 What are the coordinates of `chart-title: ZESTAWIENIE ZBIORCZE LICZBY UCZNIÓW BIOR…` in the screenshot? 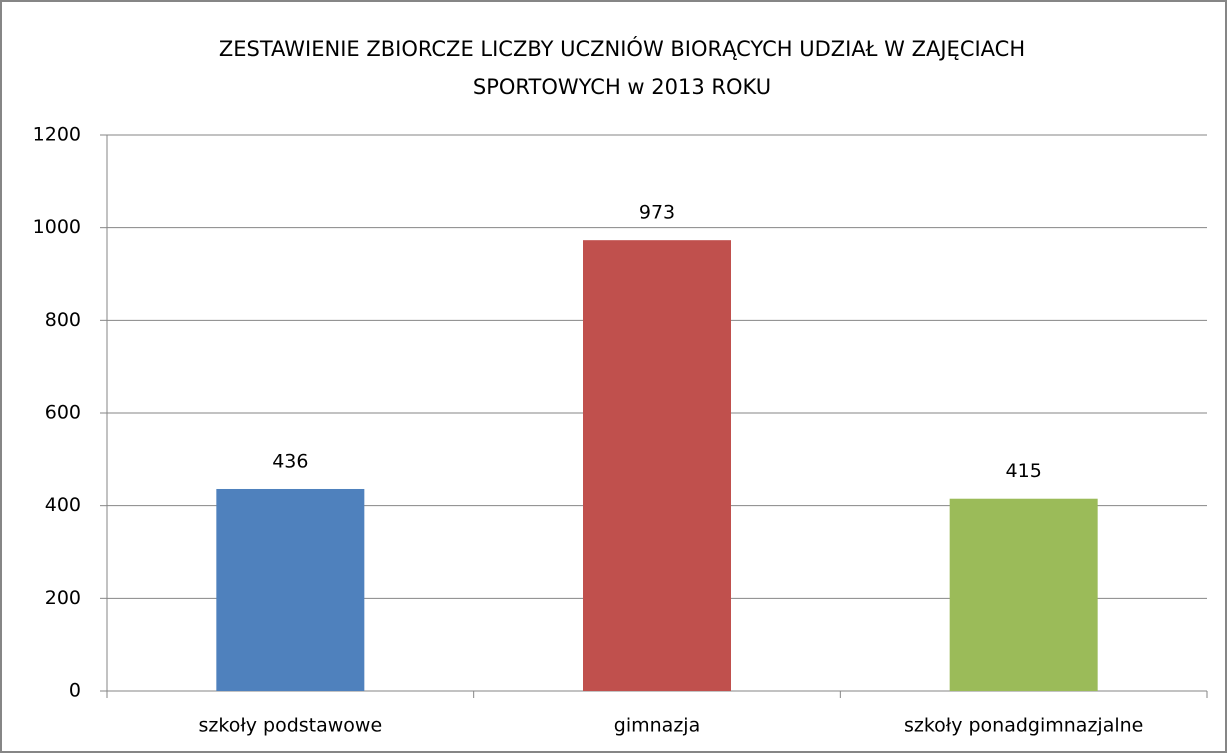 It's located at (622, 48).